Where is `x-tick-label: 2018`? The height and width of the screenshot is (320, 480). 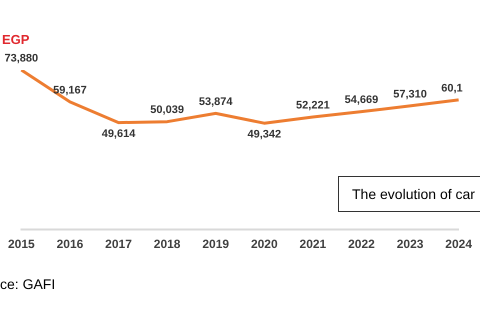 x-tick-label: 2018 is located at coordinates (167, 244).